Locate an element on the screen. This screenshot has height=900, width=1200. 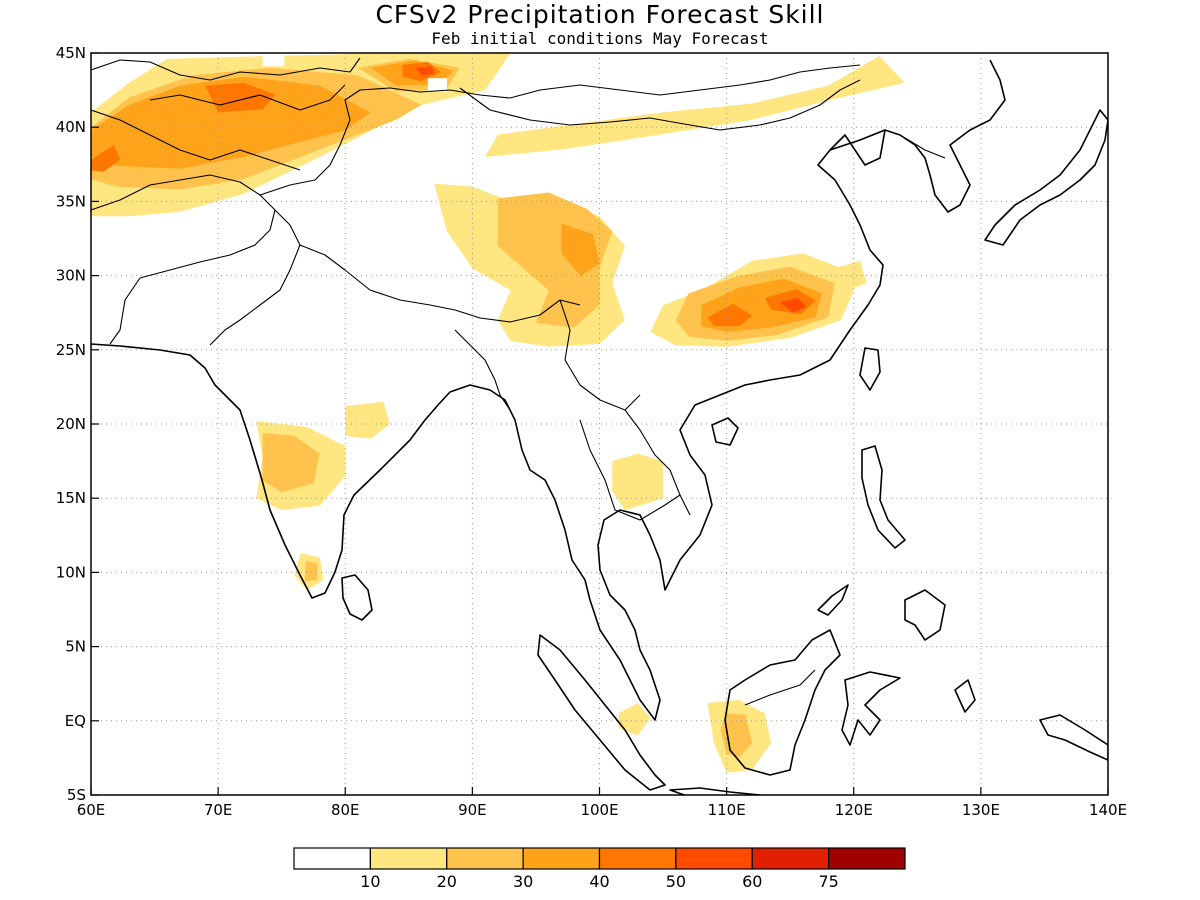
himalaya-border is located at coordinates (440, 283).